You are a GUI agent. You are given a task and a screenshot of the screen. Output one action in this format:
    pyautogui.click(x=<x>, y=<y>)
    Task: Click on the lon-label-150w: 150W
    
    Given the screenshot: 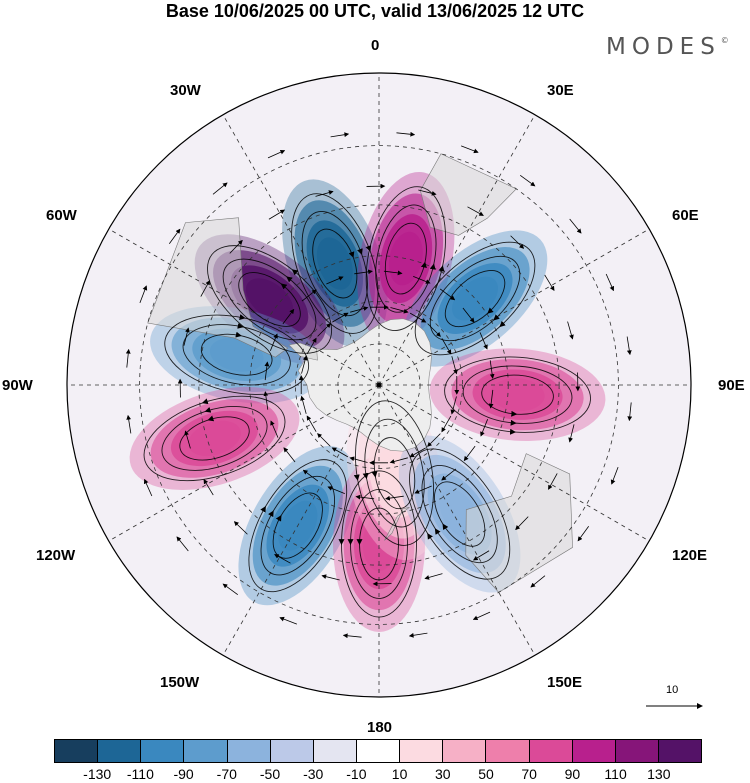 What is the action you would take?
    pyautogui.click(x=180, y=682)
    